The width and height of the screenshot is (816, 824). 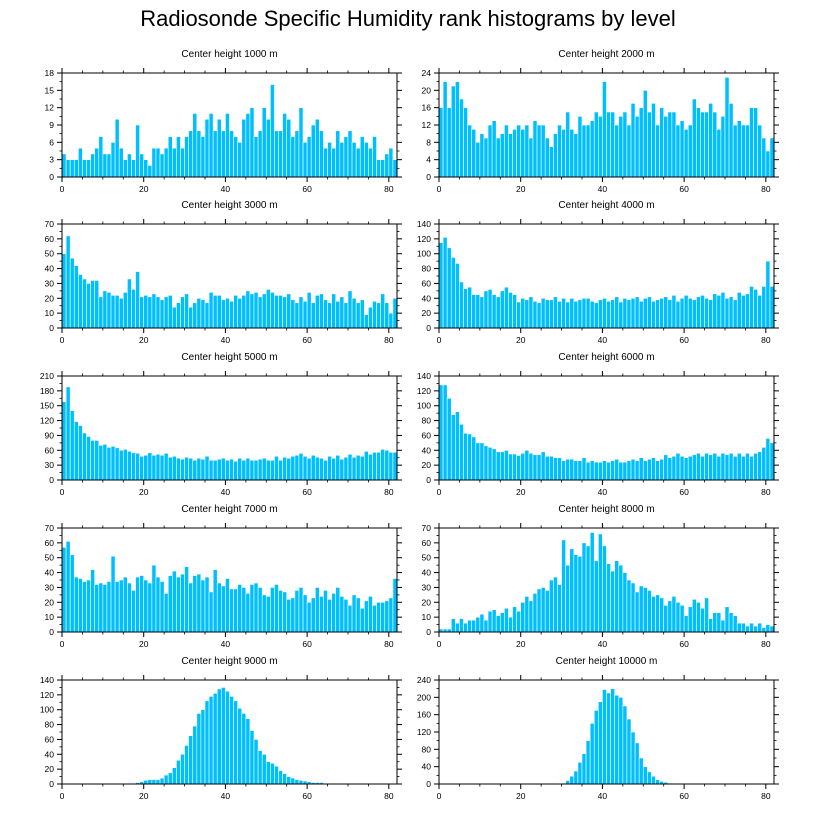 What do you see at coordinates (428, 160) in the screenshot?
I see `y-tick-label: 4` at bounding box center [428, 160].